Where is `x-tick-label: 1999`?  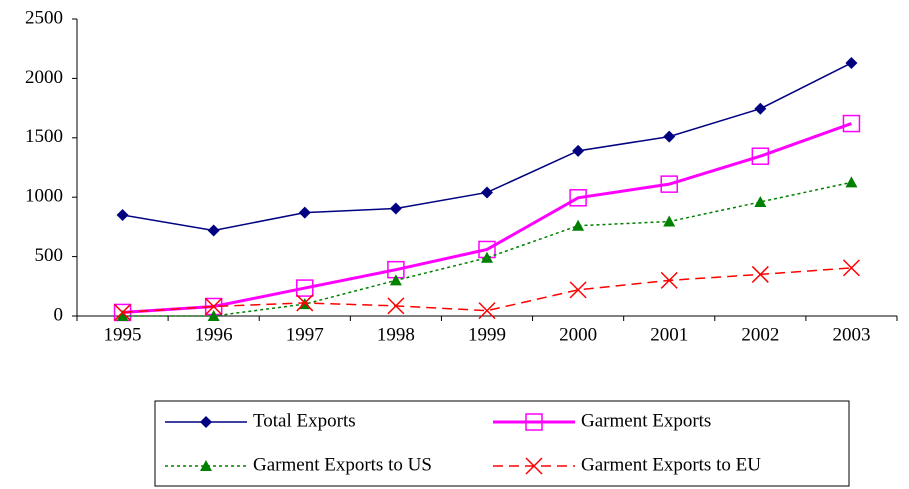
x-tick-label: 1999 is located at coordinates (487, 334).